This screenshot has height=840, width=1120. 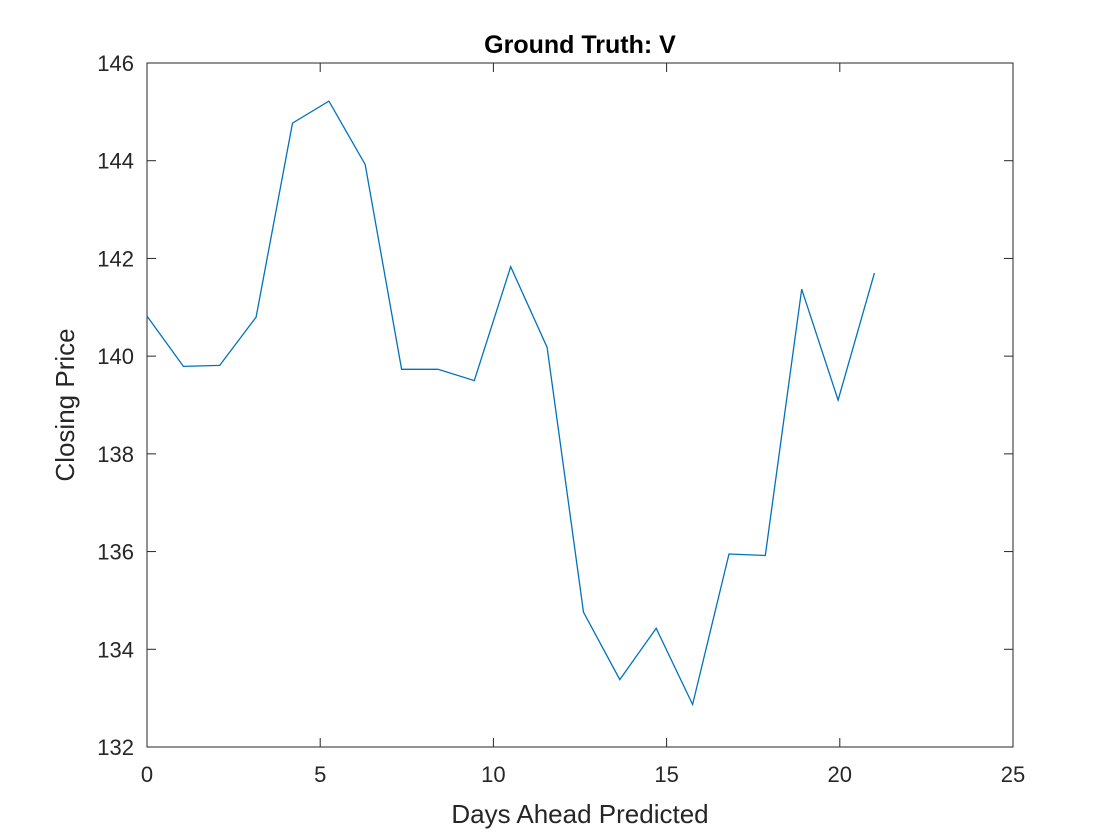 I want to click on x-axis-label: Days Ahead Predicted, so click(x=579, y=814).